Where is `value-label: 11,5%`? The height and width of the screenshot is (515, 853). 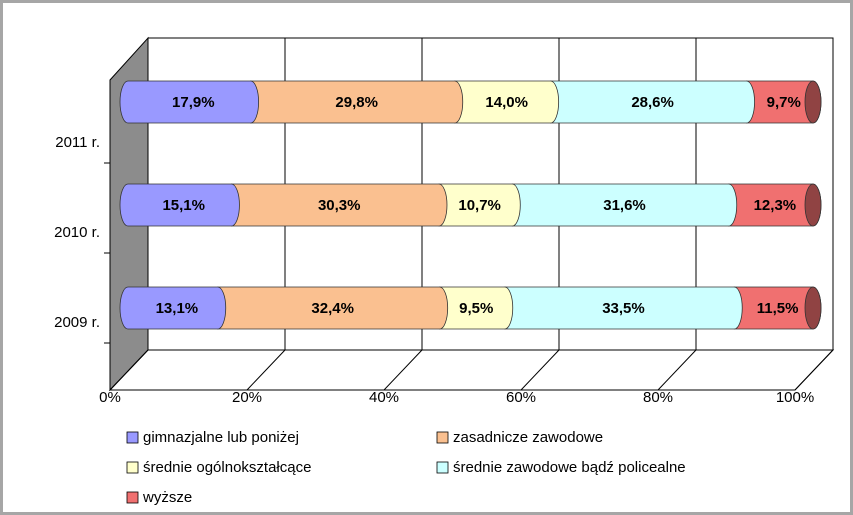 value-label: 11,5% is located at coordinates (778, 308).